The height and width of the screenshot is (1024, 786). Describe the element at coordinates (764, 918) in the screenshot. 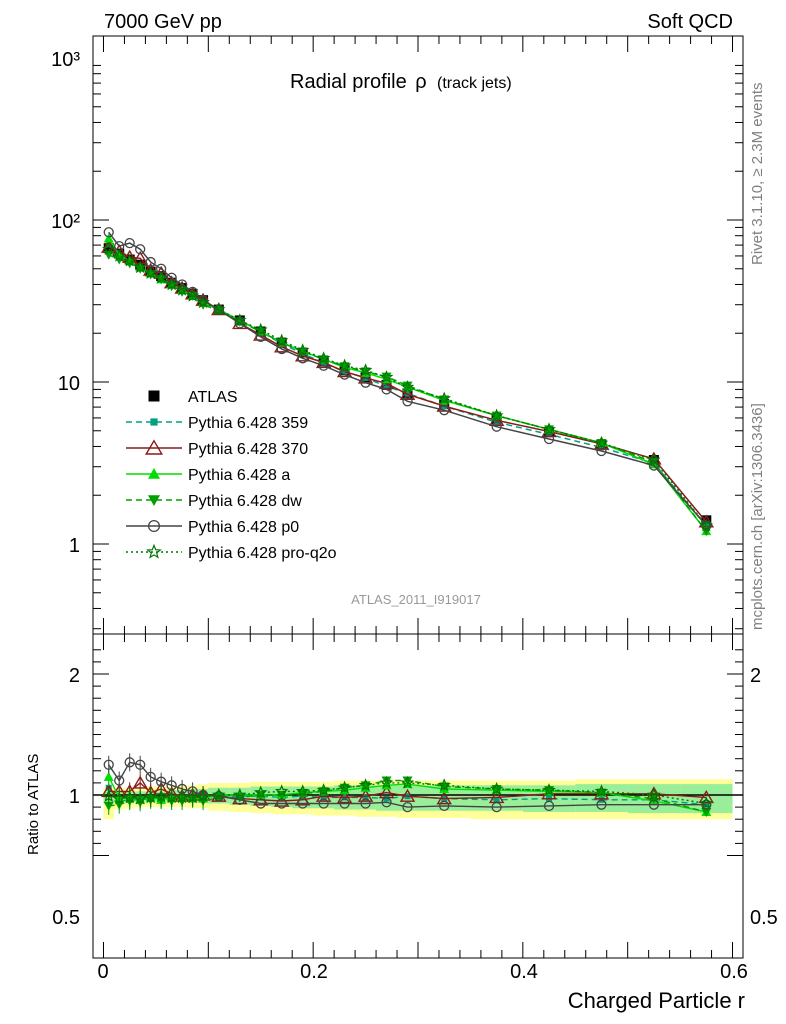

I see `ratio-ytick-right-0.5: 0.5` at that location.